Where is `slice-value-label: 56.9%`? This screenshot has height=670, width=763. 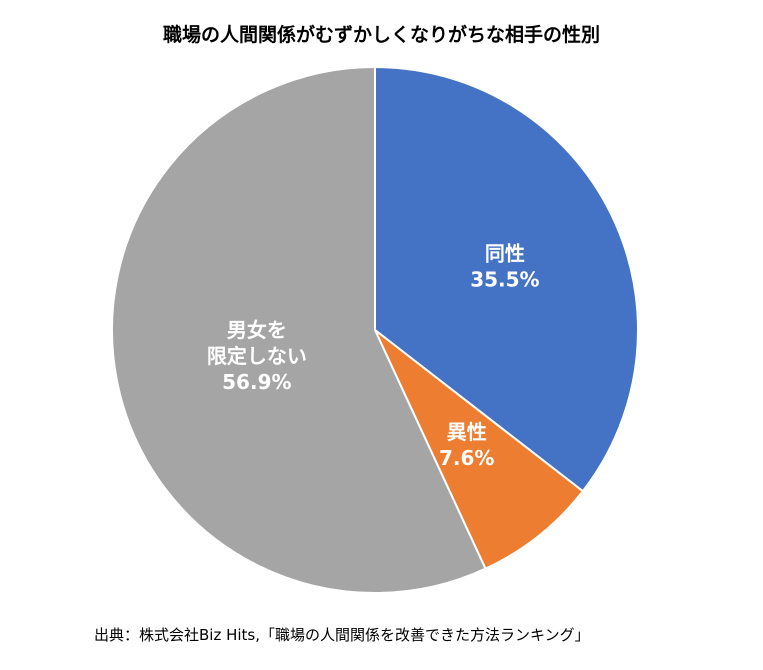 slice-value-label: 56.9% is located at coordinates (256, 382).